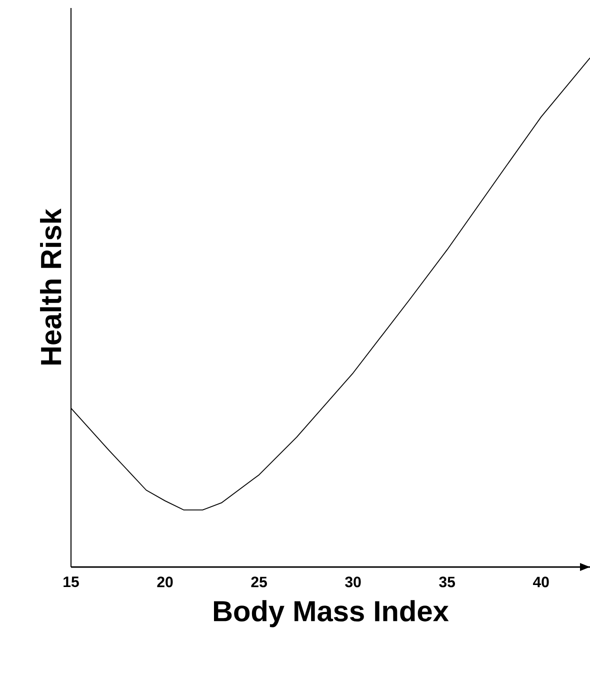  What do you see at coordinates (540, 582) in the screenshot?
I see `x-tick-label: 40` at bounding box center [540, 582].